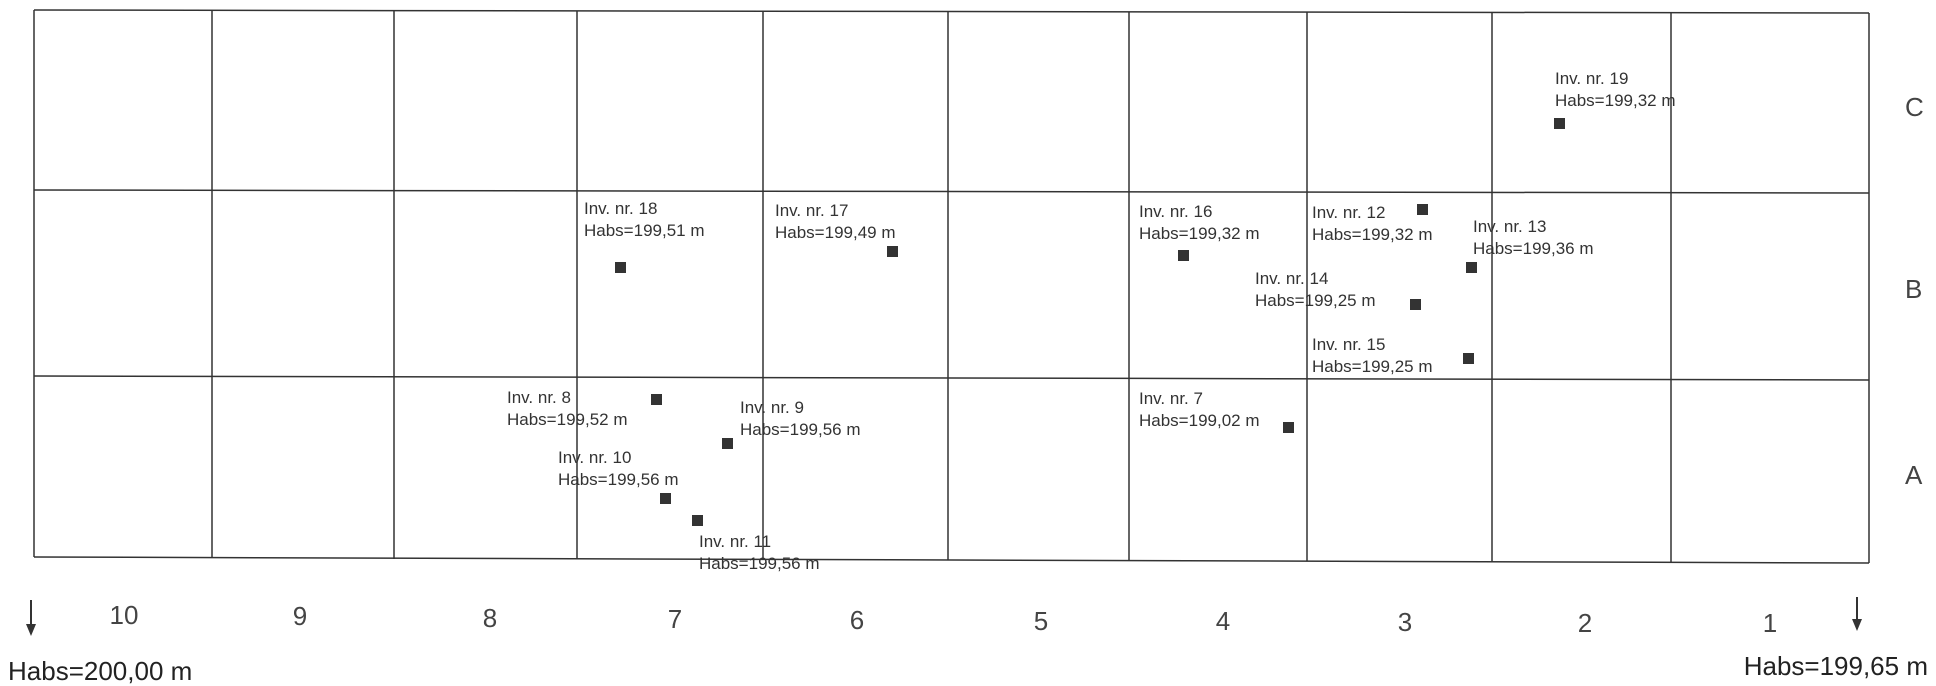 This screenshot has height=686, width=1936. Describe the element at coordinates (951, 11) in the screenshot. I see `grid-line-top` at that location.